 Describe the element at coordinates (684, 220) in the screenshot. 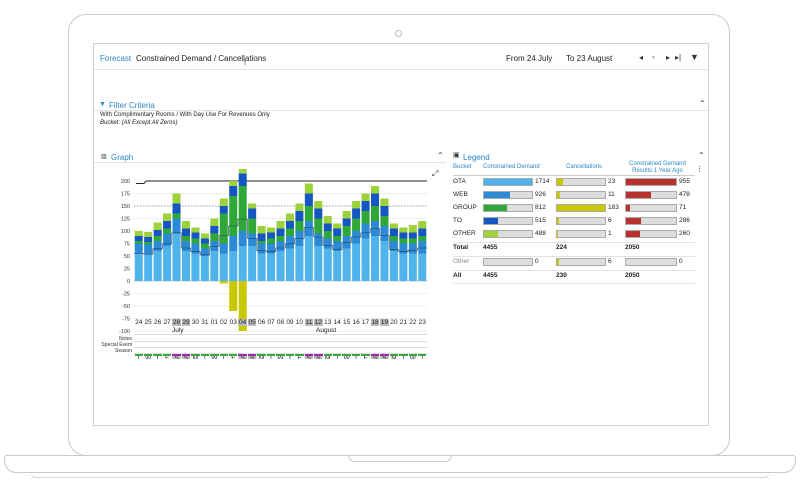

I see `year-ago-value: 286` at that location.